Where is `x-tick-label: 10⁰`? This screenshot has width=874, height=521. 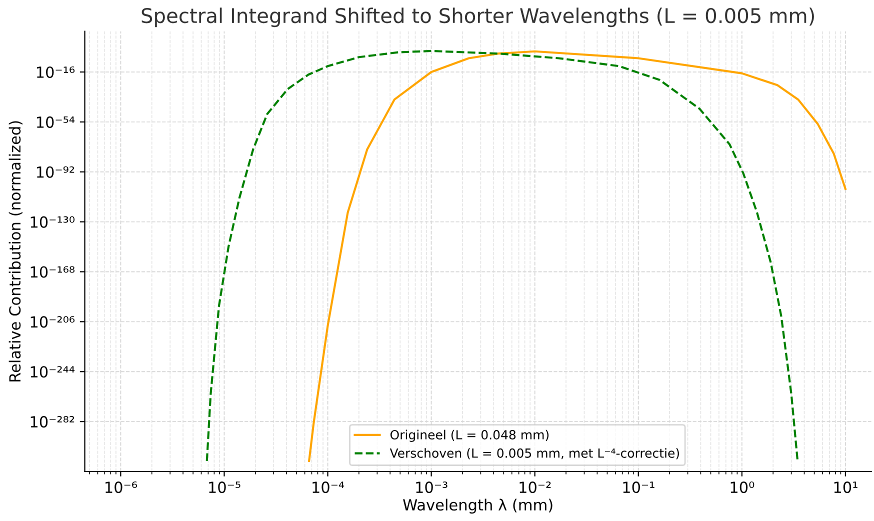
x-tick-label: 10⁰ is located at coordinates (742, 487).